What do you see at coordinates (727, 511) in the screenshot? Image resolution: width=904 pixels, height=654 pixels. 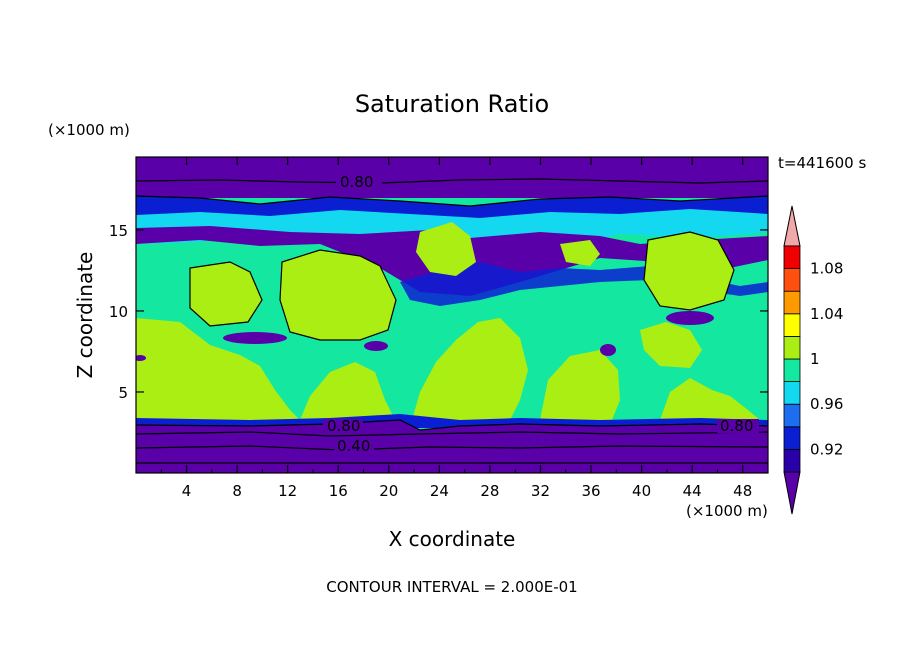 I see `x-unit-label: (×1000 m)` at bounding box center [727, 511].